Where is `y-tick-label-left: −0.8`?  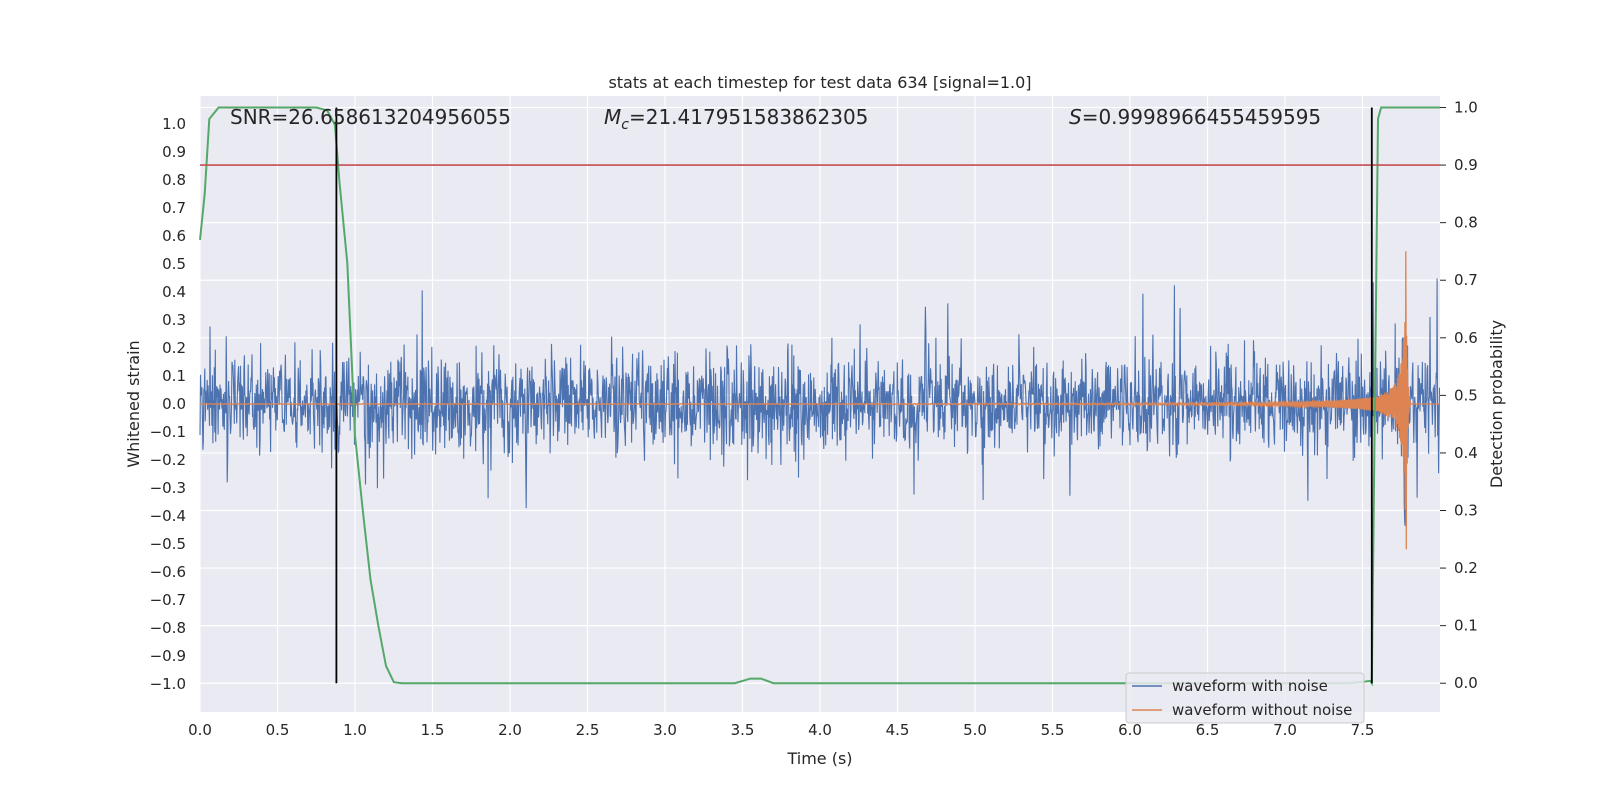 y-tick-label-left: −0.8 is located at coordinates (168, 628).